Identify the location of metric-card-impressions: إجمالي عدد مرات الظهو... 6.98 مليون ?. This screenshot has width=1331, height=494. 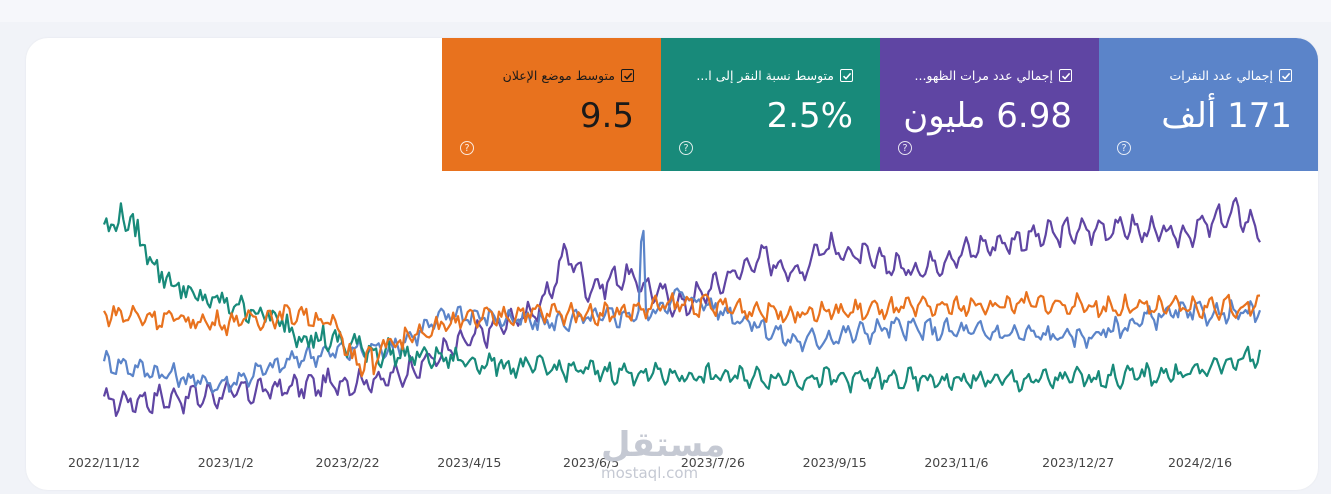
(989, 104).